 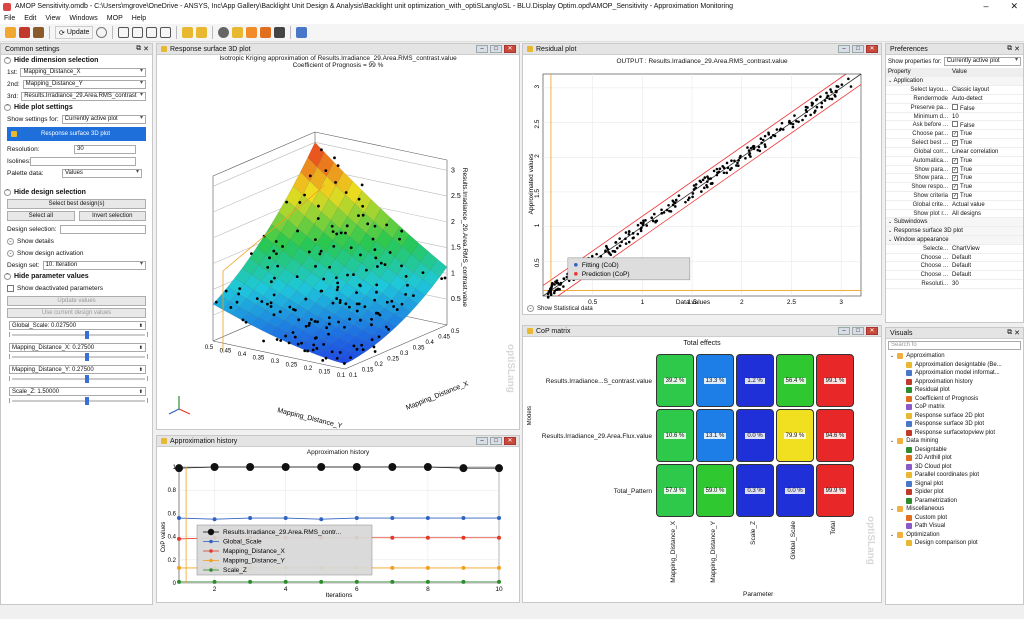 I want to click on palette-icon, so click(x=302, y=32).